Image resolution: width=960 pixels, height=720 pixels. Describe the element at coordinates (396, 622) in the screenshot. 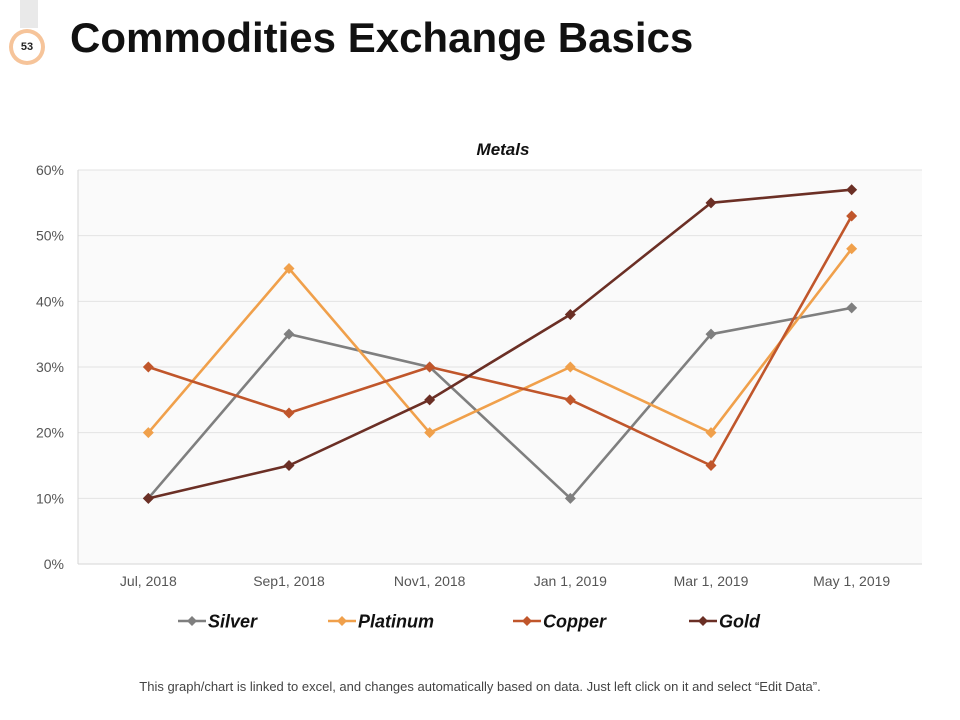

I see `legend-label-platinum: Platinum` at that location.